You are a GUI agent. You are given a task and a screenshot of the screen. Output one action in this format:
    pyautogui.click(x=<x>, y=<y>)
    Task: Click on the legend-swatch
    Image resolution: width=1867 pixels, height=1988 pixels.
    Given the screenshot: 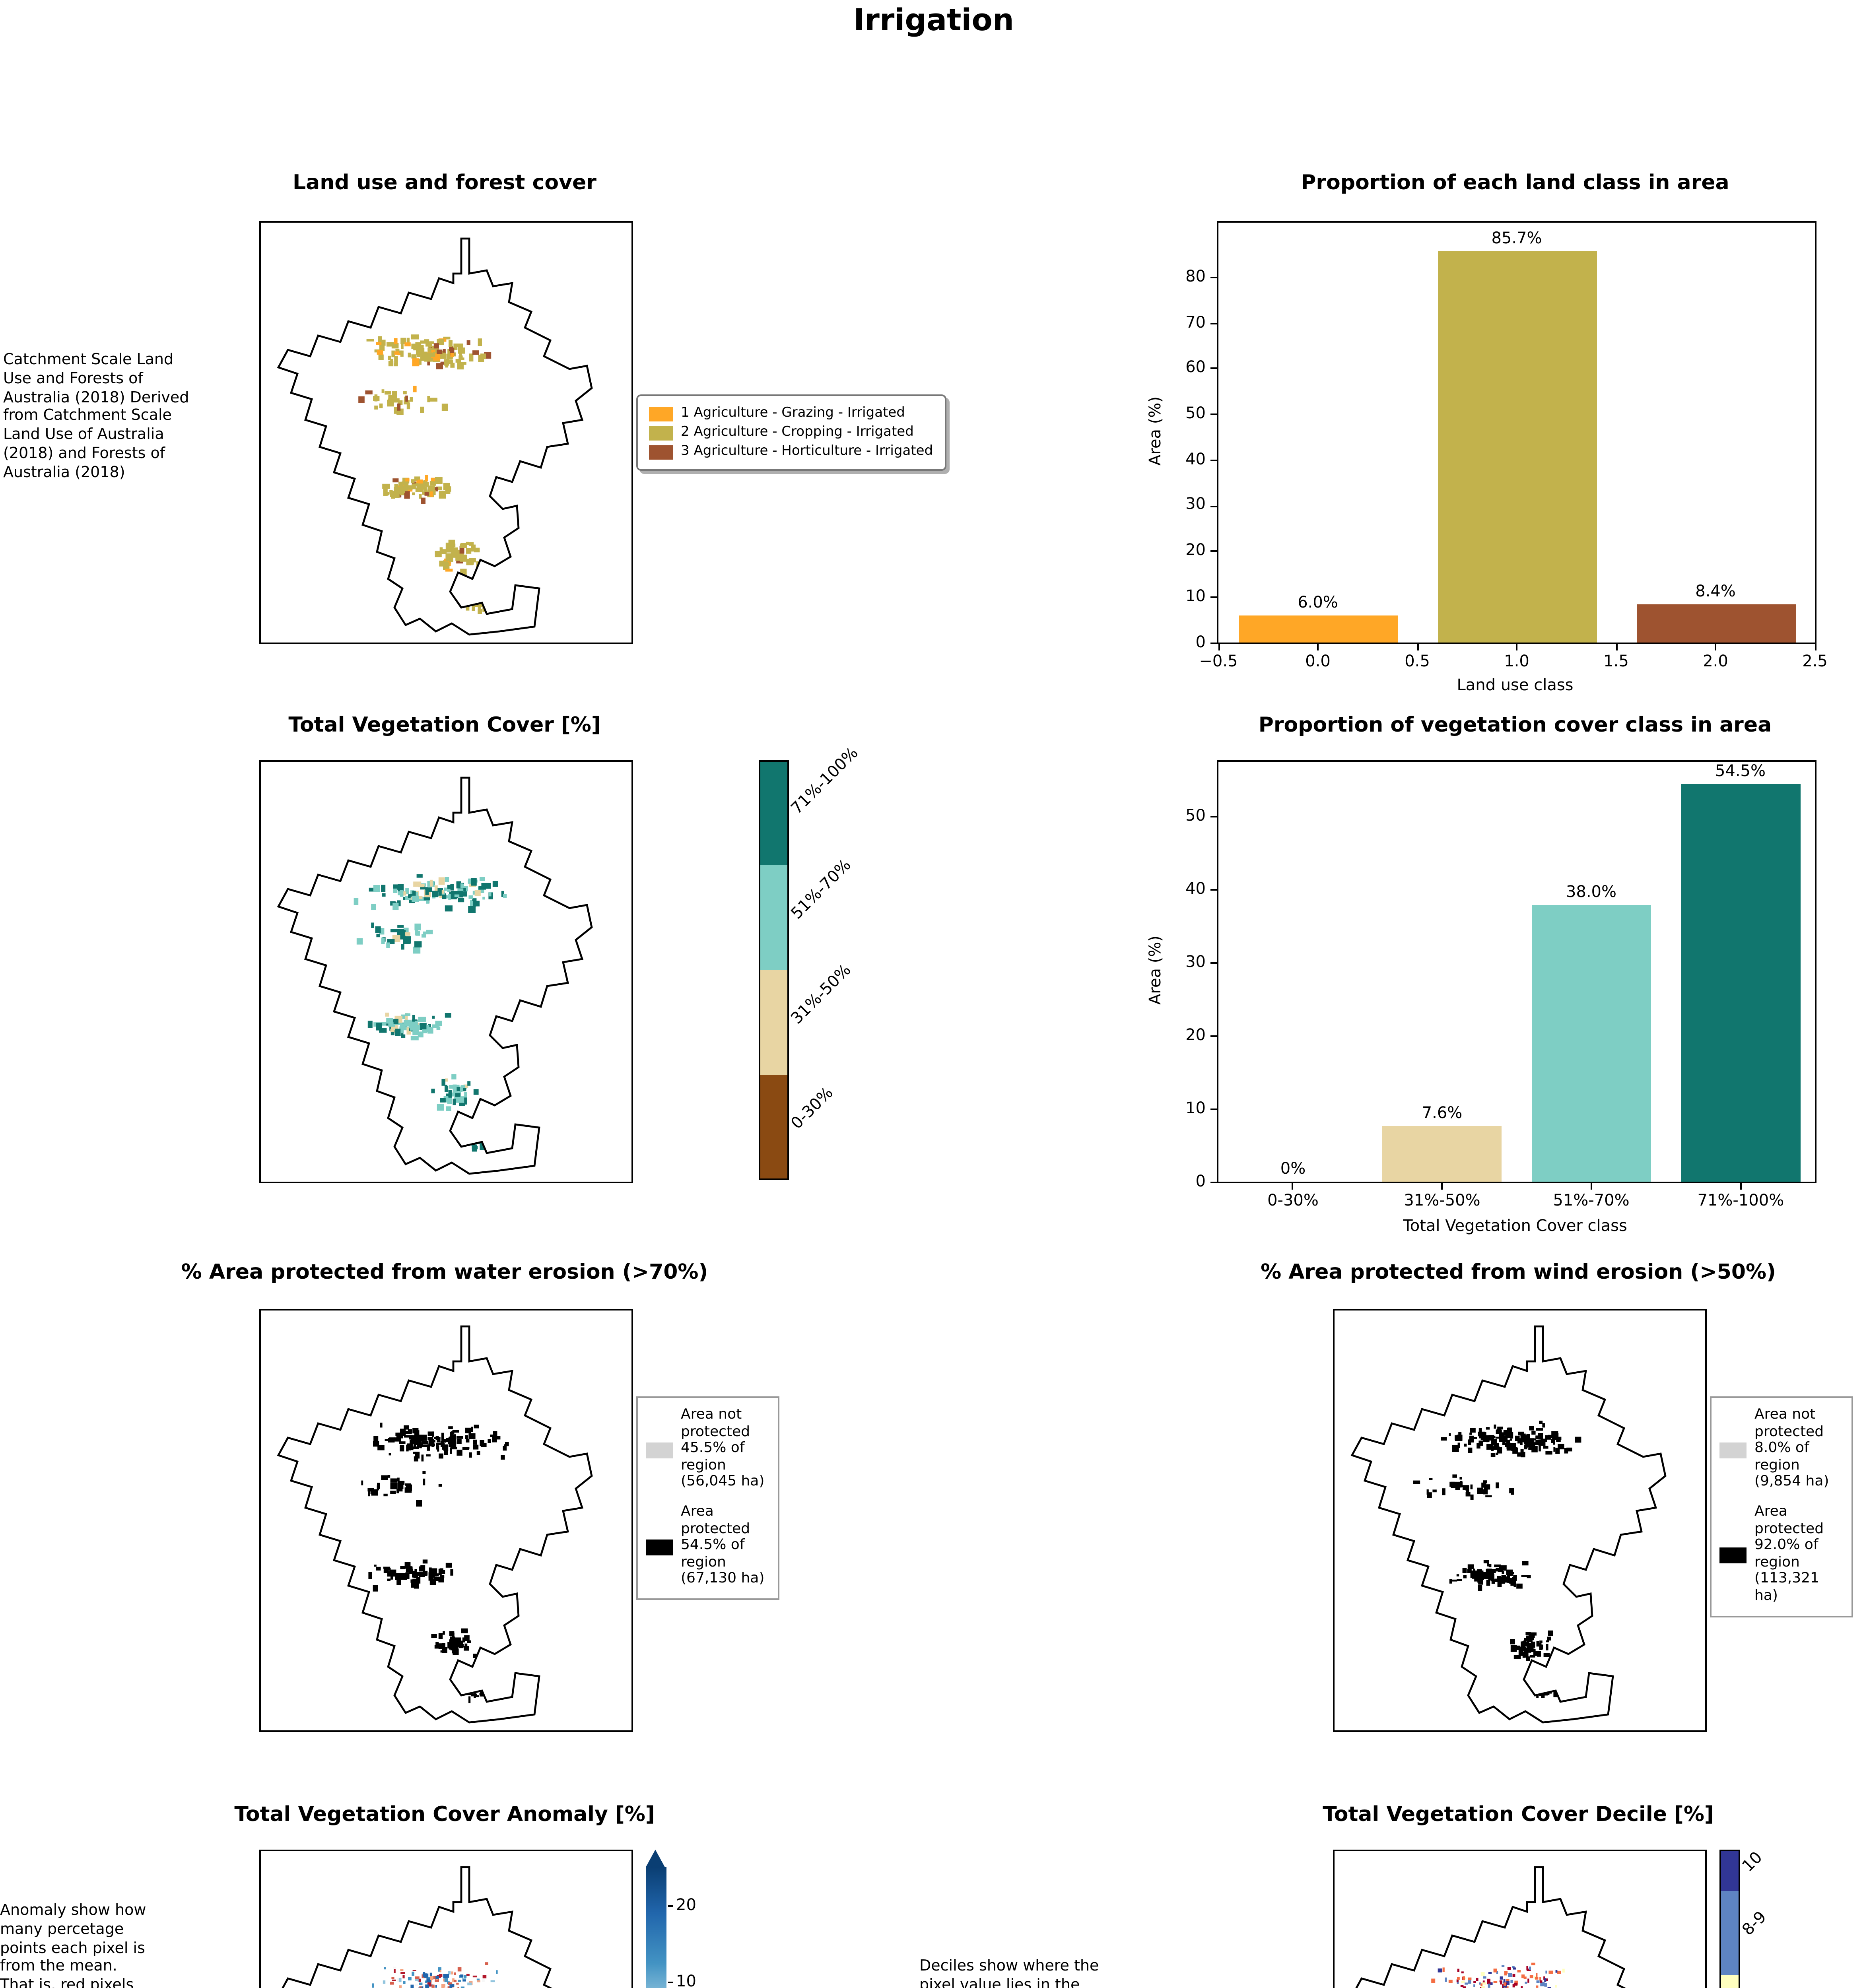 What is the action you would take?
    pyautogui.click(x=1733, y=1450)
    